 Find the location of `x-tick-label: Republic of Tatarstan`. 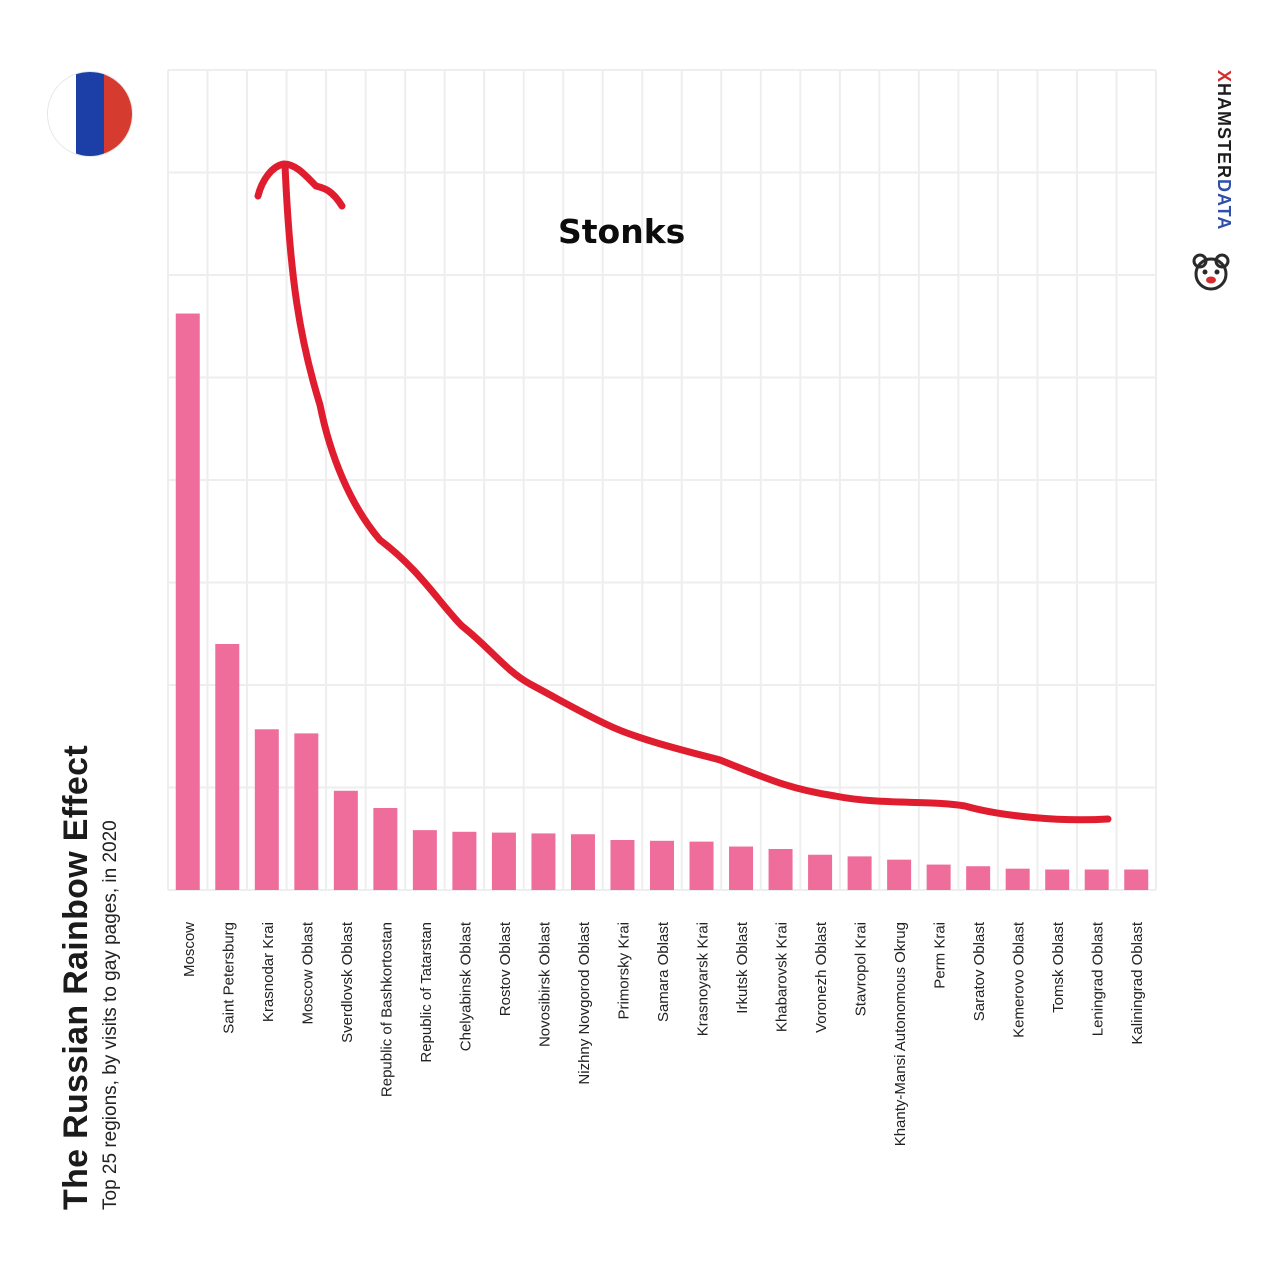

x-tick-label: Republic of Tatarstan is located at coordinates (426, 992).